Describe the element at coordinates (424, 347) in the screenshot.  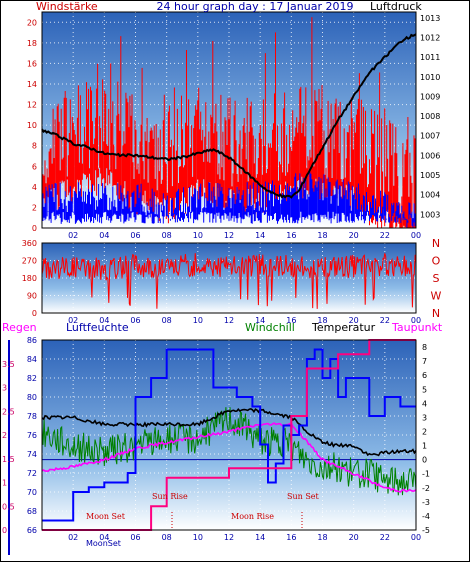
I see `temp-tick-label: 8` at that location.